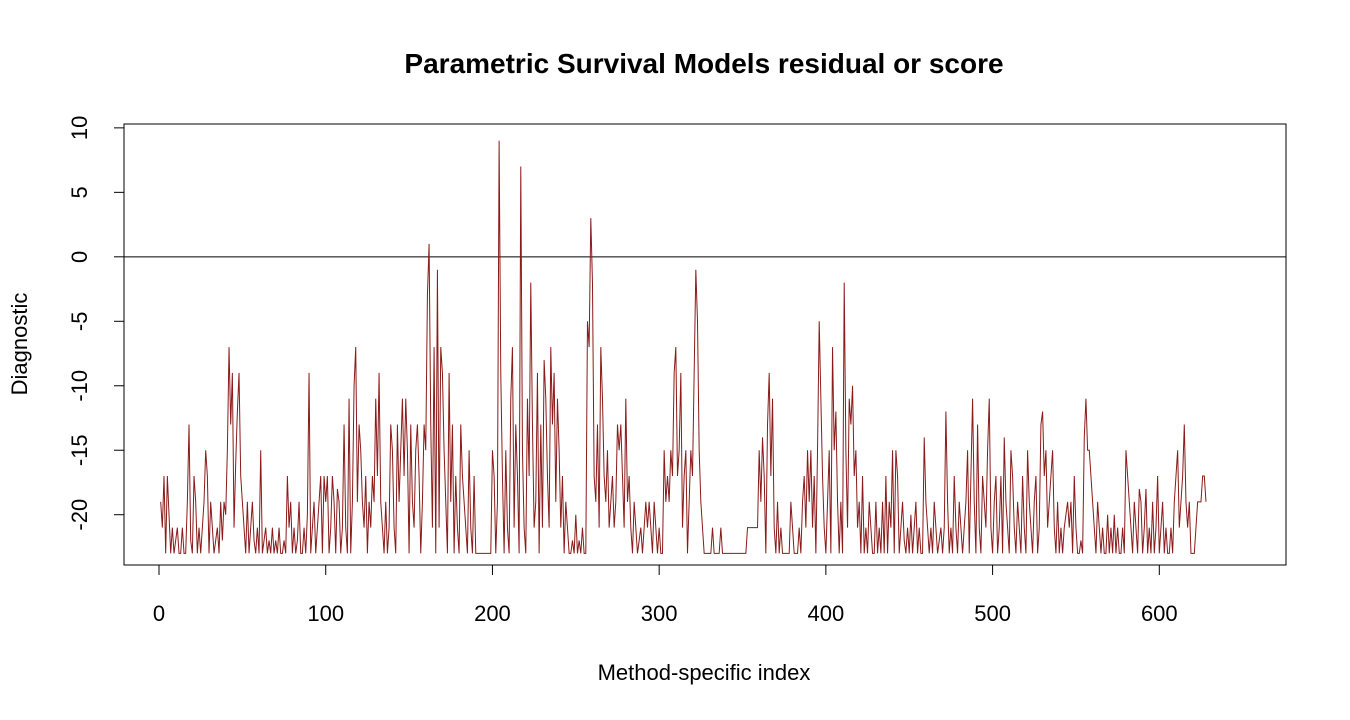 The height and width of the screenshot is (720, 1350). What do you see at coordinates (19, 344) in the screenshot?
I see `y-axis-label: Diagnostic` at bounding box center [19, 344].